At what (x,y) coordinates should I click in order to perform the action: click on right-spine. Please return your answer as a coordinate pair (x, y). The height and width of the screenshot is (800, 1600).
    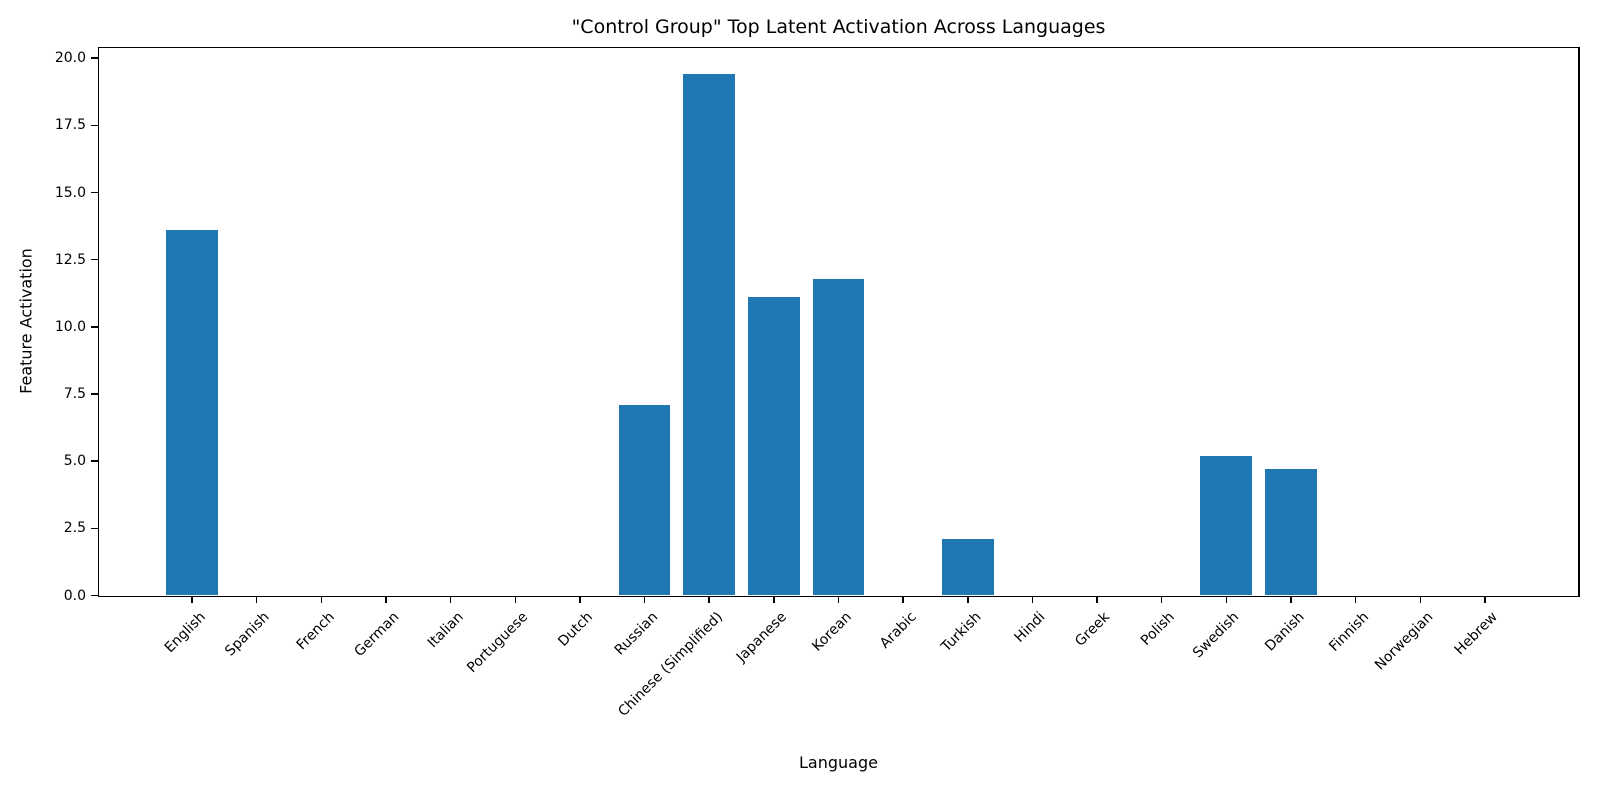
    Looking at the image, I should click on (1579, 321).